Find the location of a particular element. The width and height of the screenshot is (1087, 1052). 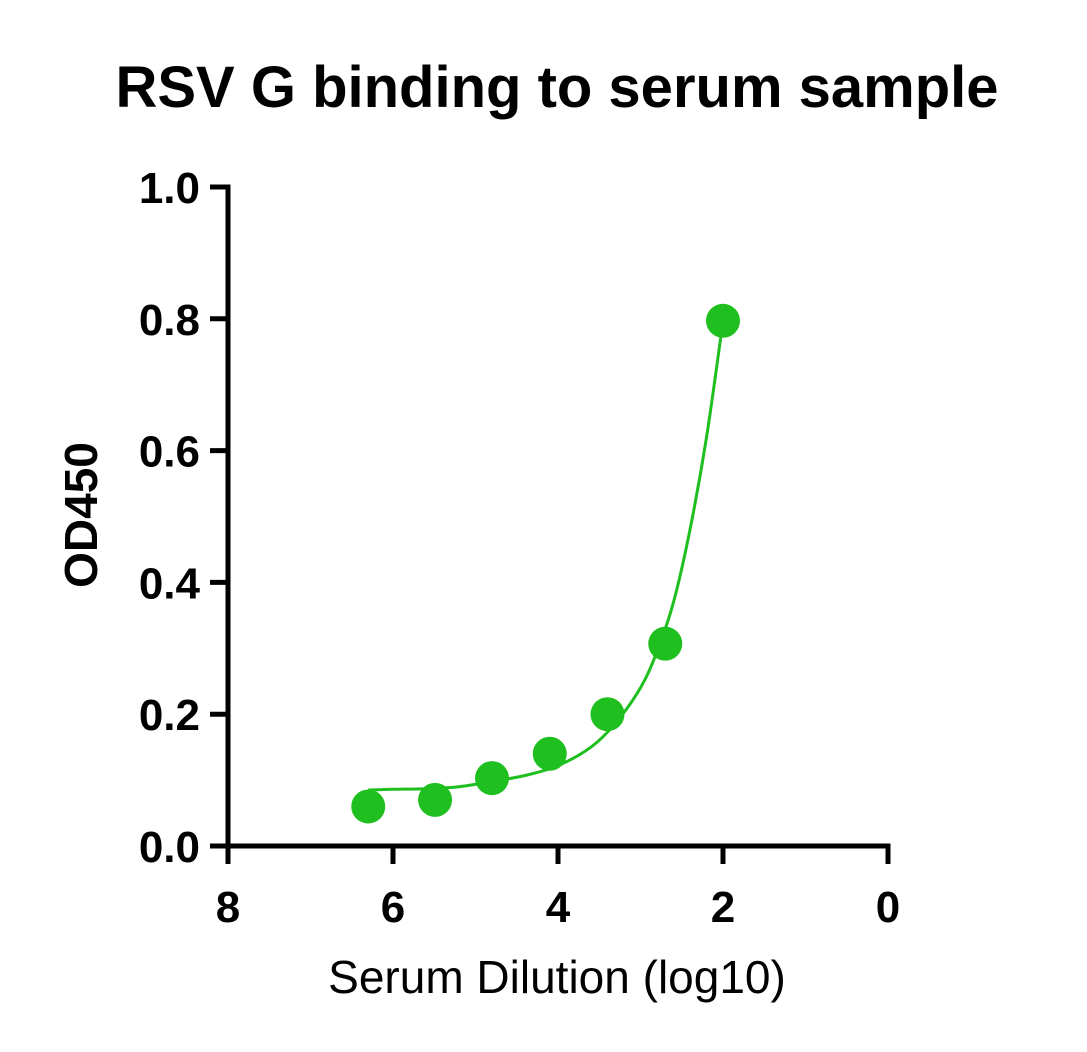

y-tick-label: 0.2 is located at coordinates (169, 715).